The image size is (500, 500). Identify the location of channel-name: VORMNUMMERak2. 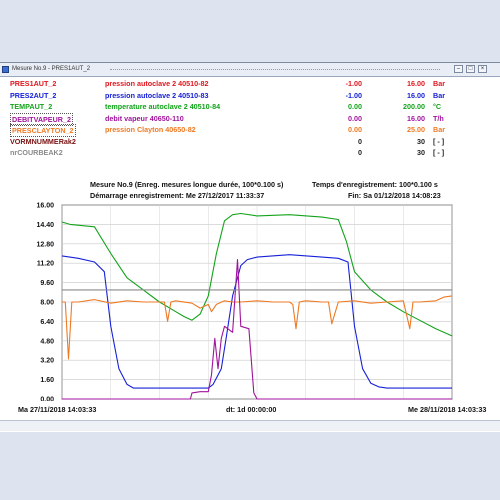
(43, 141).